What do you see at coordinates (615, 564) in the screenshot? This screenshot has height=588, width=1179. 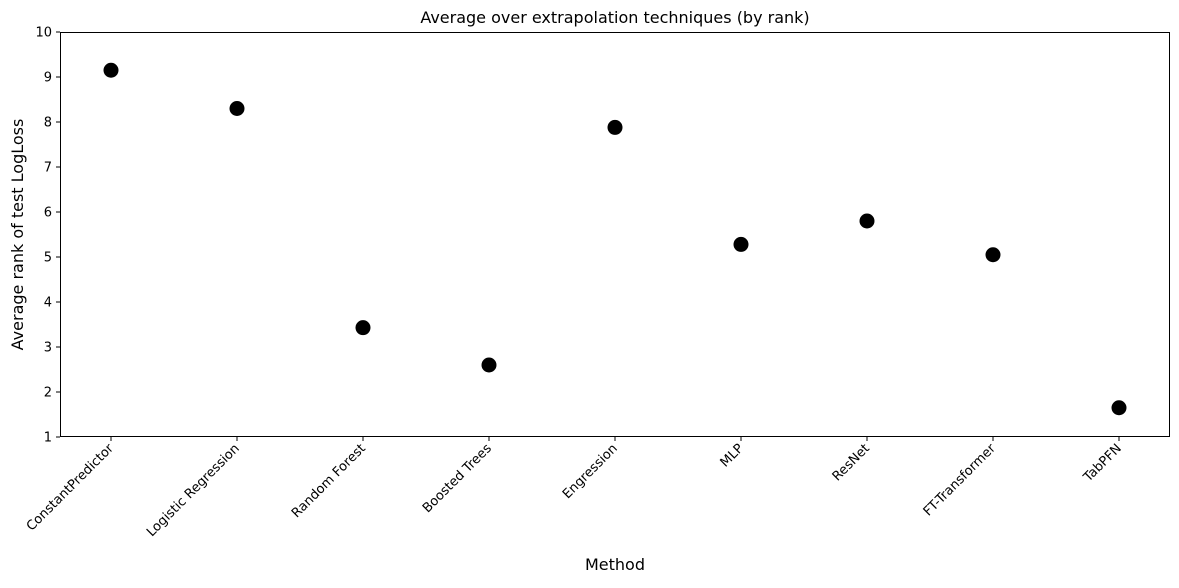 I see `x-axis-label: Method` at bounding box center [615, 564].